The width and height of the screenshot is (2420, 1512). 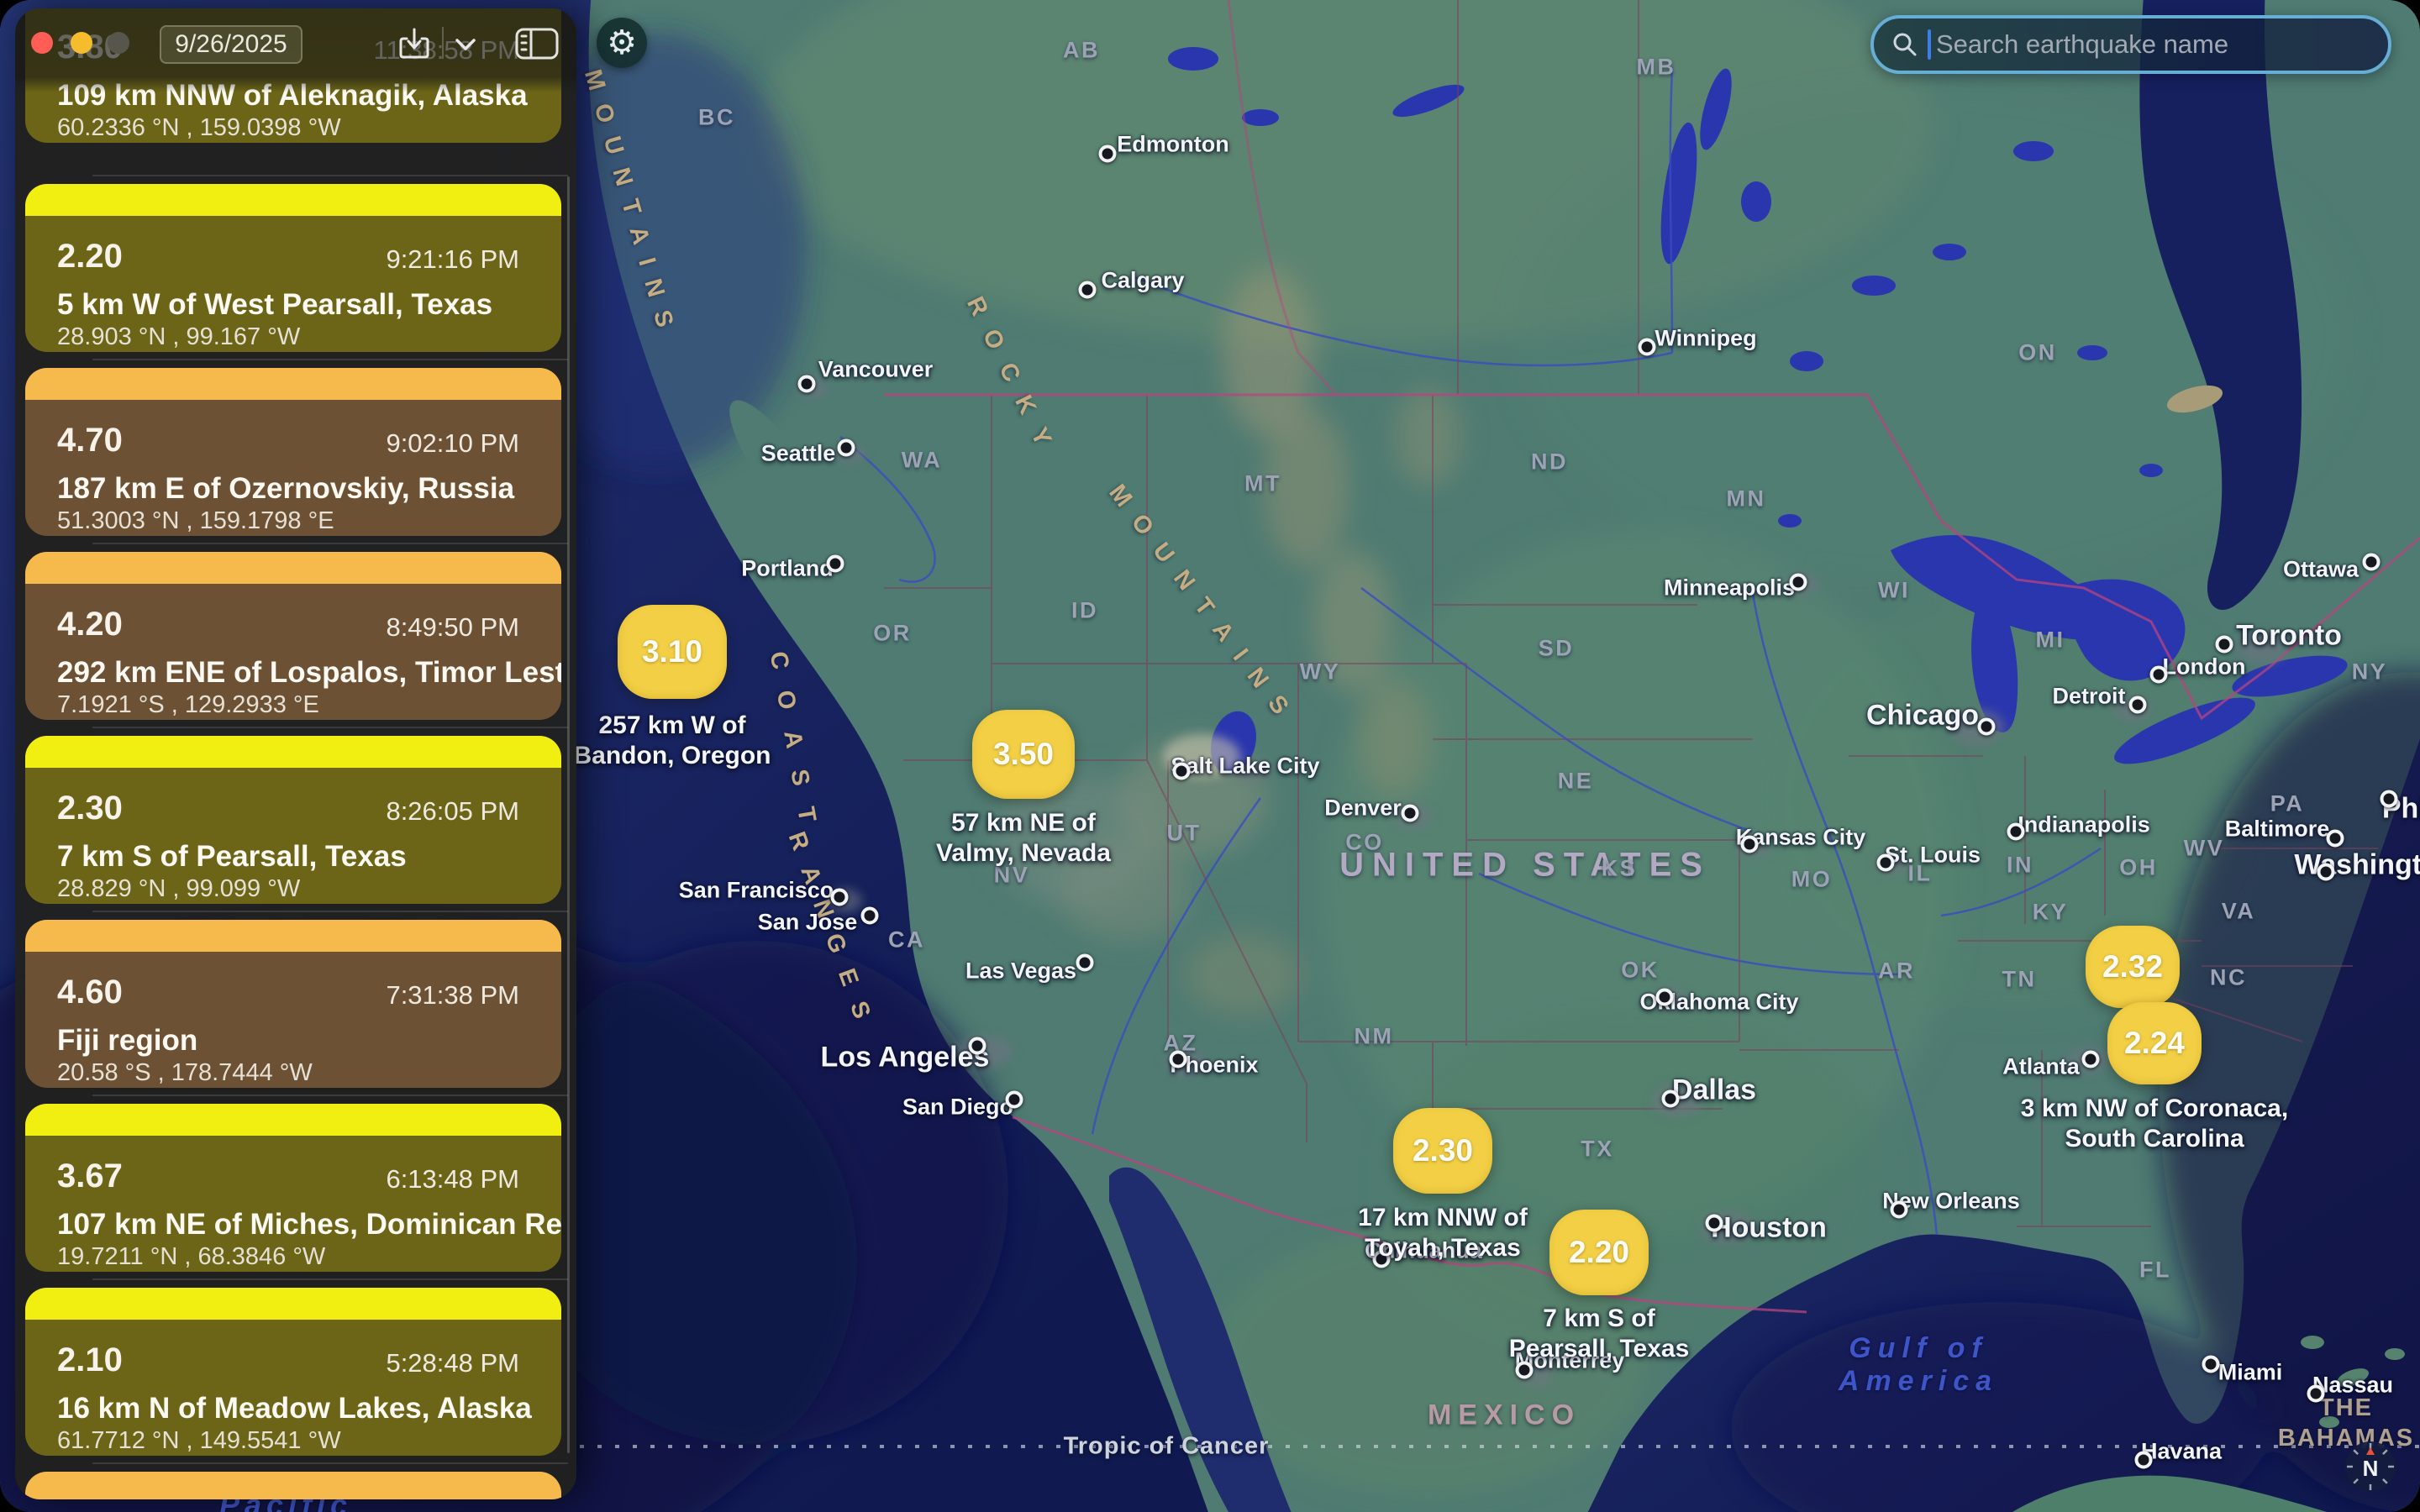 I want to click on city-label: Las Vegas, so click(x=1021, y=971).